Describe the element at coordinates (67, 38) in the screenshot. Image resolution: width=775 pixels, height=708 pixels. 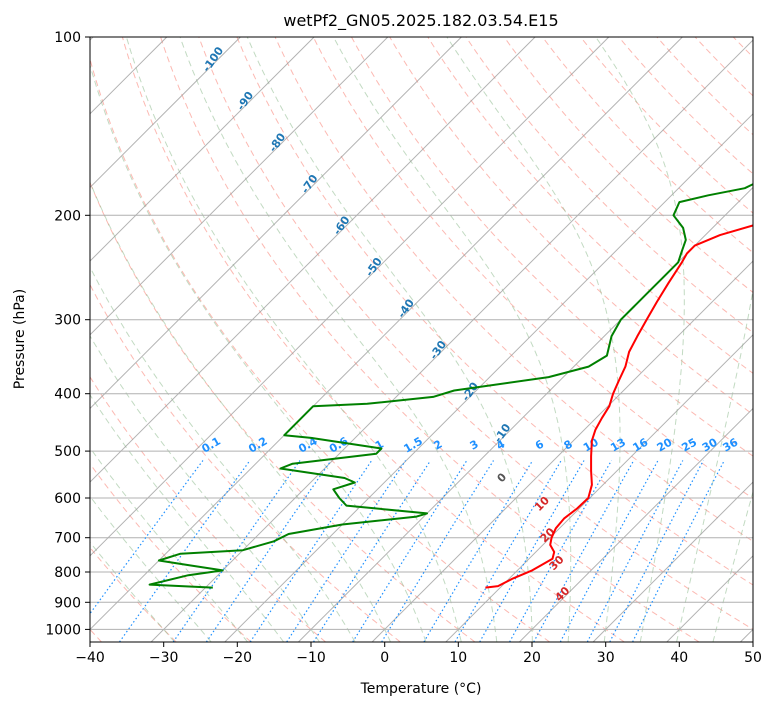
I see `y-tick-label: 100` at that location.